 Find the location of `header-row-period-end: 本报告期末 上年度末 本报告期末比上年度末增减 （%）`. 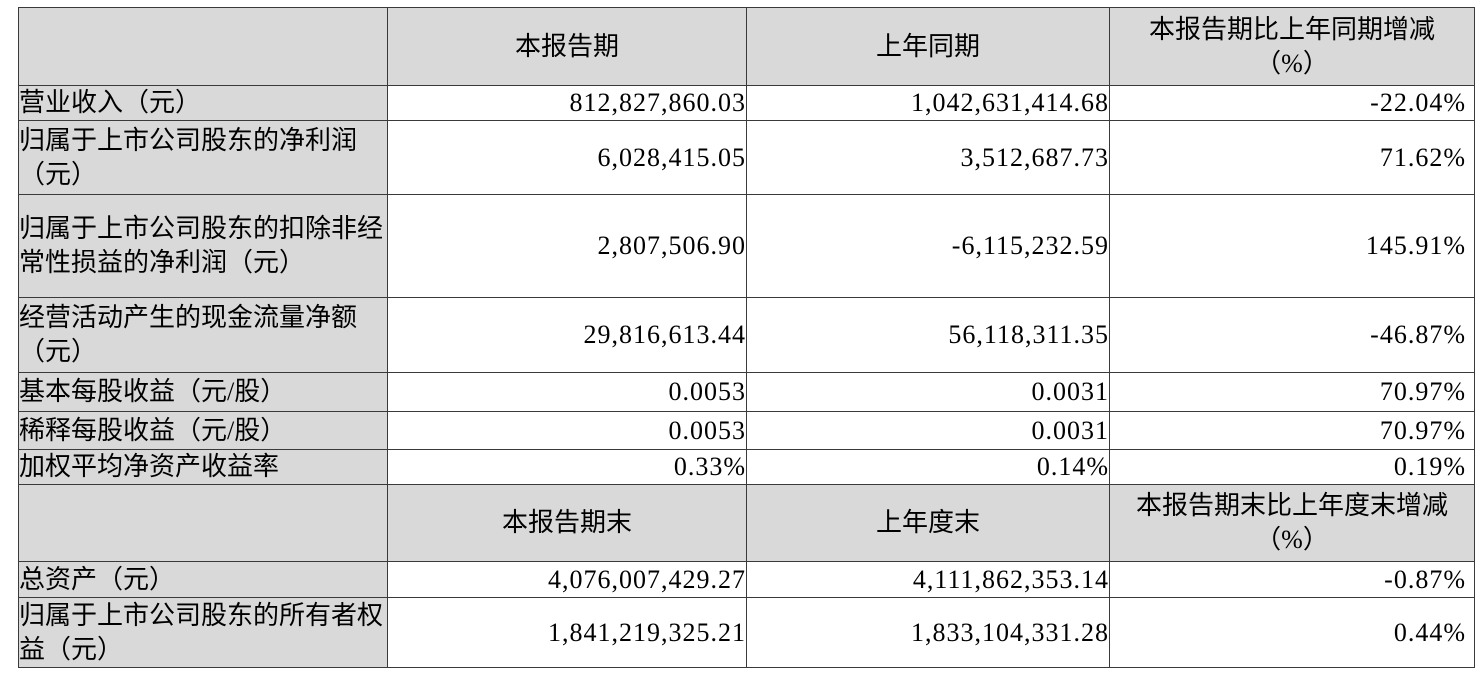

header-row-period-end: 本报告期末 上年度末 本报告期末比上年度末增减 （%） is located at coordinates (746, 523).